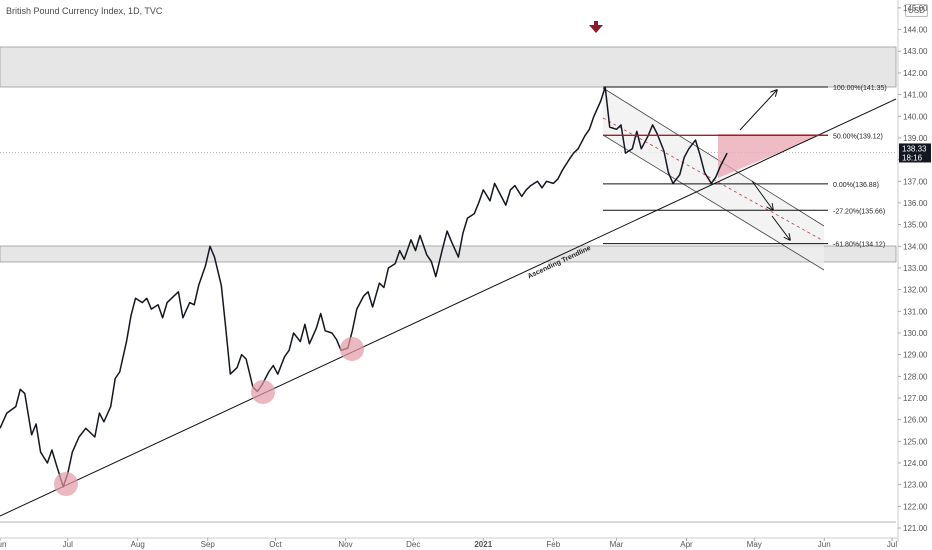 Image resolution: width=932 pixels, height=550 pixels. What do you see at coordinates (915, 246) in the screenshot?
I see `y-tick-label: 134.00` at bounding box center [915, 246].